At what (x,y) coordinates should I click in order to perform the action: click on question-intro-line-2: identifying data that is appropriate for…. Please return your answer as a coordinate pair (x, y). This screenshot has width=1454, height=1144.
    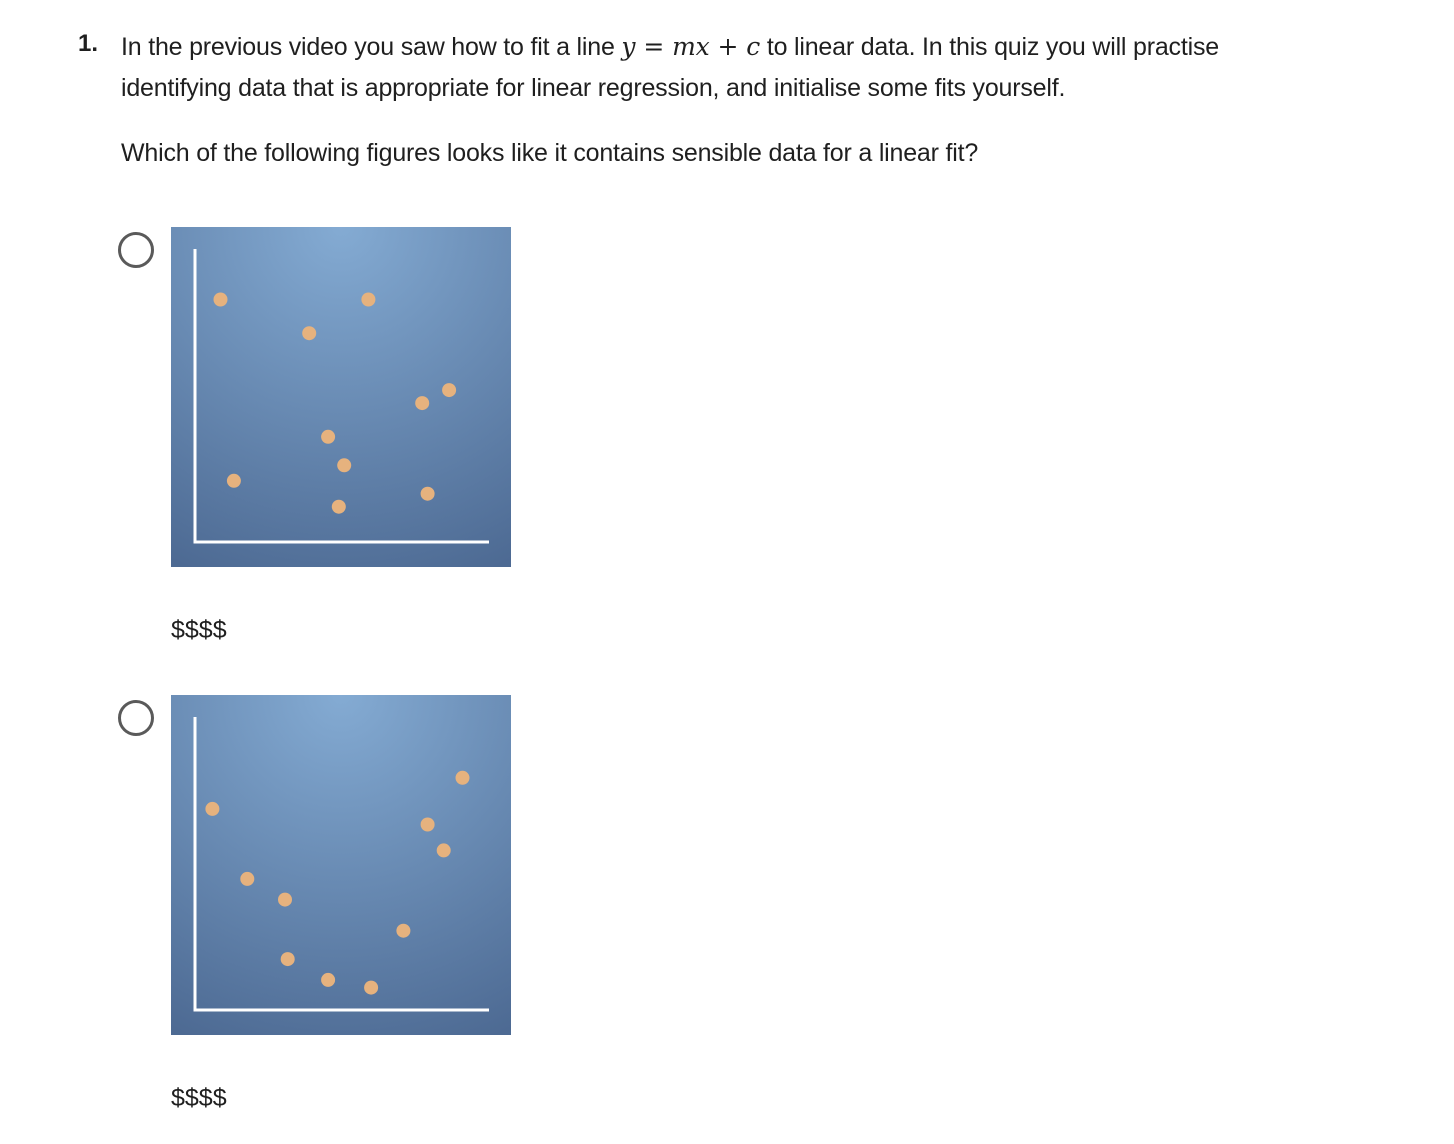
    Looking at the image, I should click on (593, 88).